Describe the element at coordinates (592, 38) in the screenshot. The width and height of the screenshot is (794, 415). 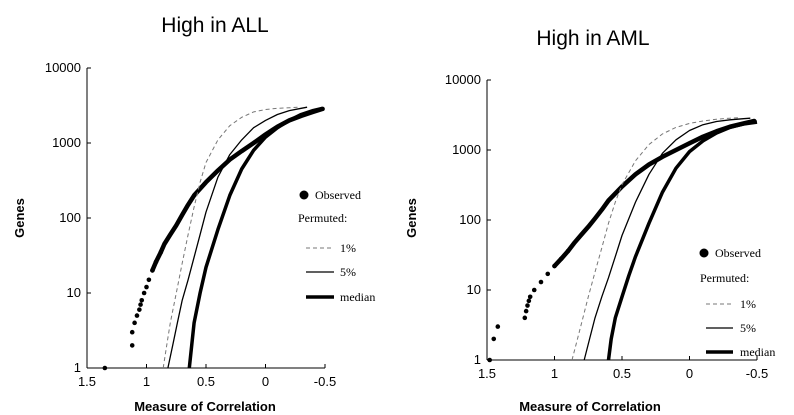
I see `chart-title: High in AML` at that location.